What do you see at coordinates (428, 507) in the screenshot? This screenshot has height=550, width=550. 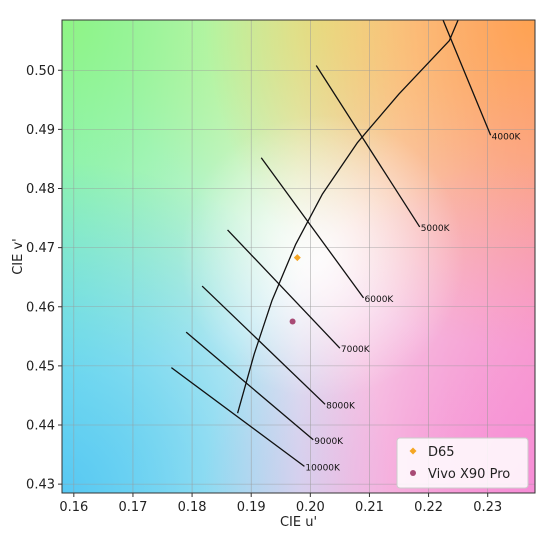 I see `x-tick-label: 0.22` at bounding box center [428, 507].